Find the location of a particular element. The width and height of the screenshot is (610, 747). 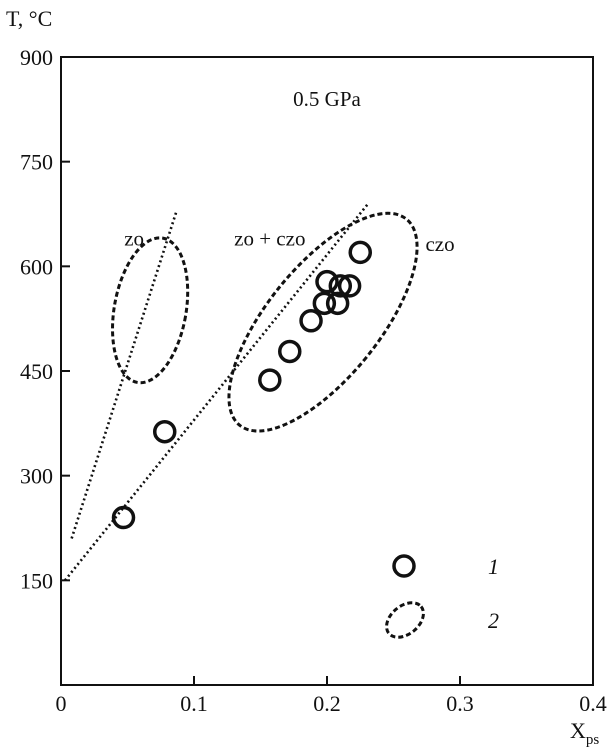

x-tick-label-0: 0 is located at coordinates (61, 703).